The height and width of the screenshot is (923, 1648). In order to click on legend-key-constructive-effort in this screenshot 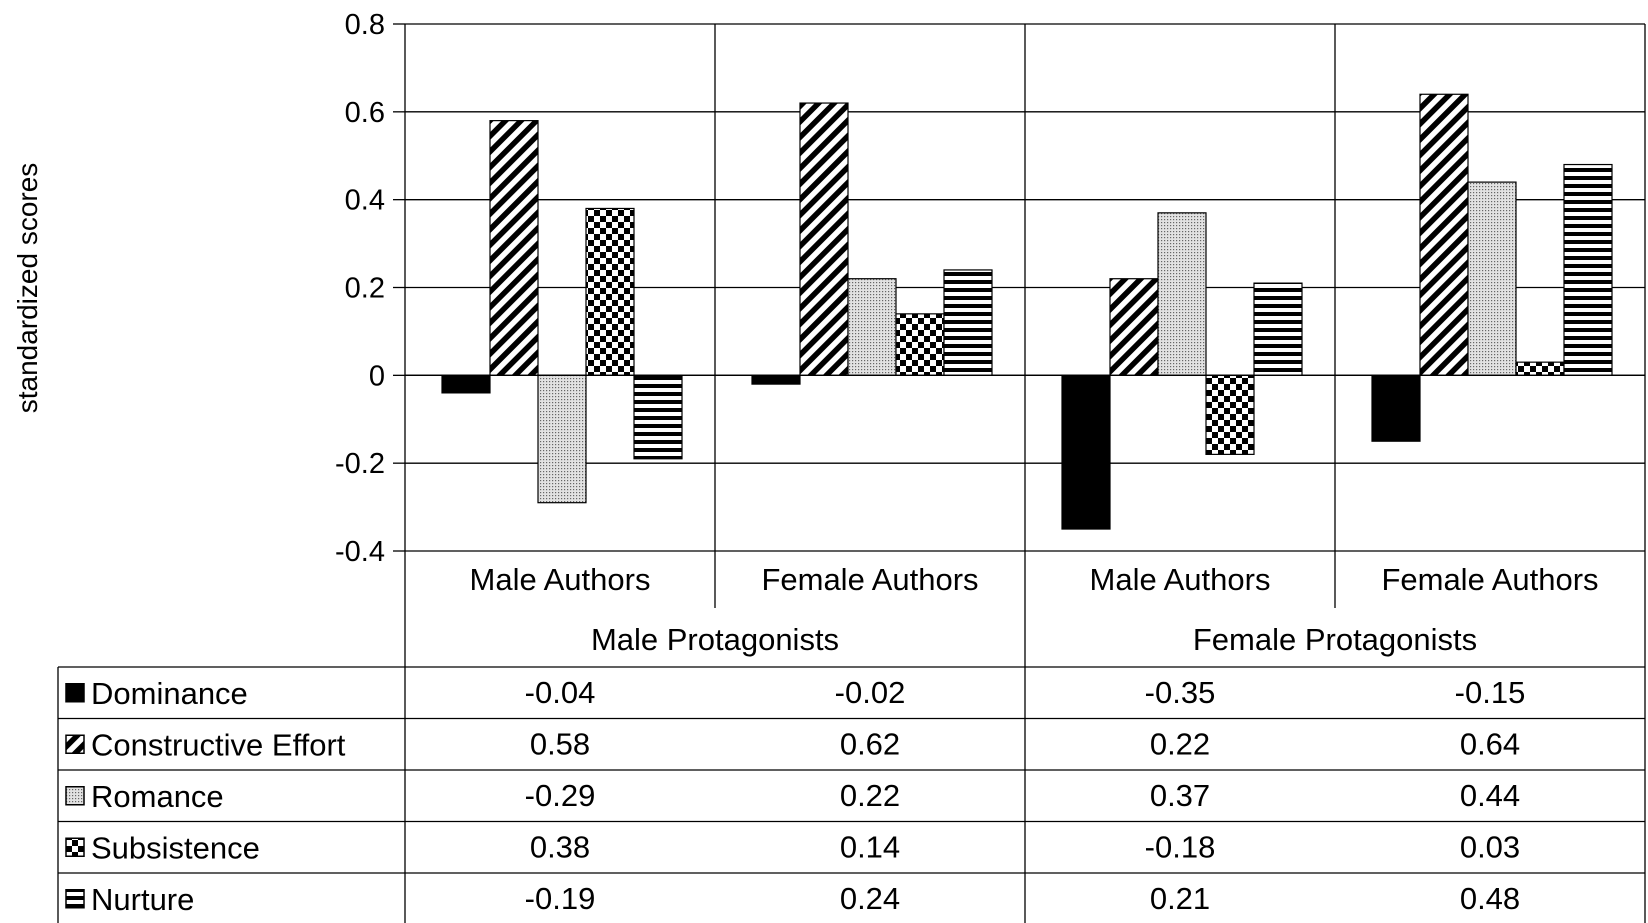, I will do `click(75, 744)`.